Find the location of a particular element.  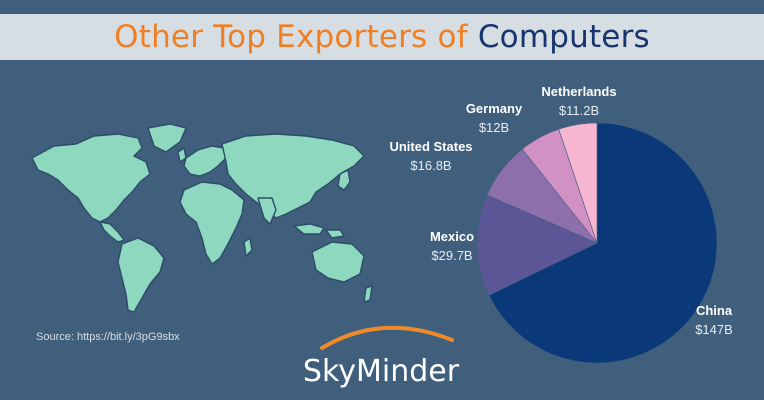

source-note: Source: https://bit.ly/3pG9sbx is located at coordinates (108, 337).